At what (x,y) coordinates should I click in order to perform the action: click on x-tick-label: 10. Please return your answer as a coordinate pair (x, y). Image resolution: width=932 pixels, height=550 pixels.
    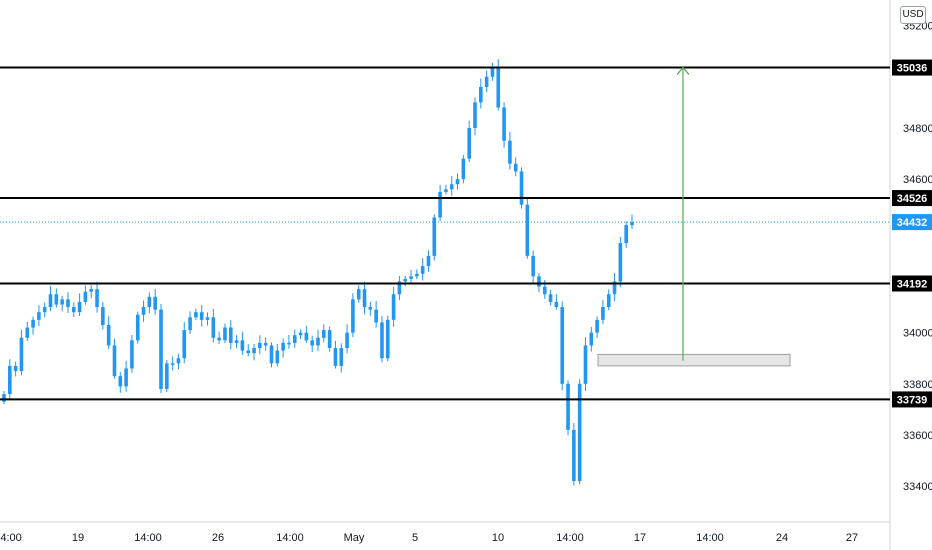
    Looking at the image, I should click on (498, 538).